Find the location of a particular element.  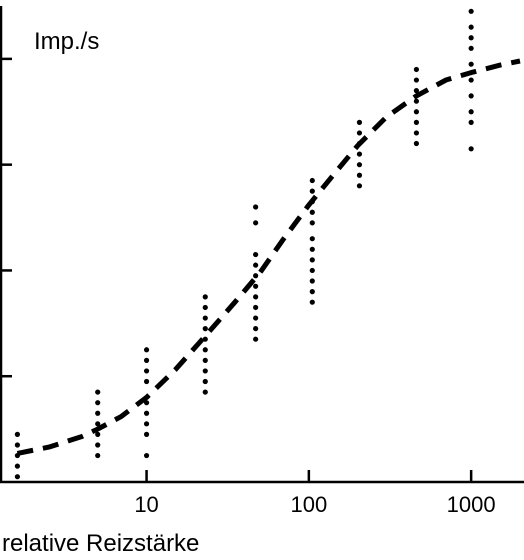

chart-tick-labels: 10 100 1000 is located at coordinates (314, 504).